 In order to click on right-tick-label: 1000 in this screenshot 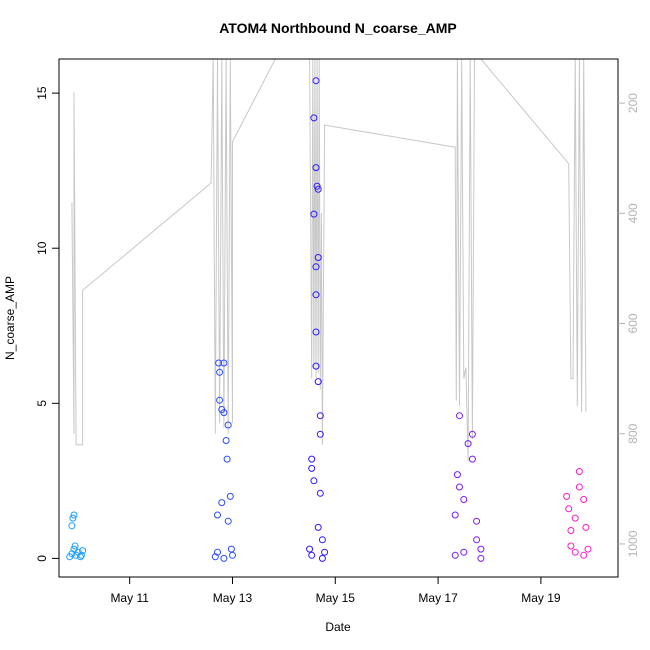, I will do `click(633, 543)`.